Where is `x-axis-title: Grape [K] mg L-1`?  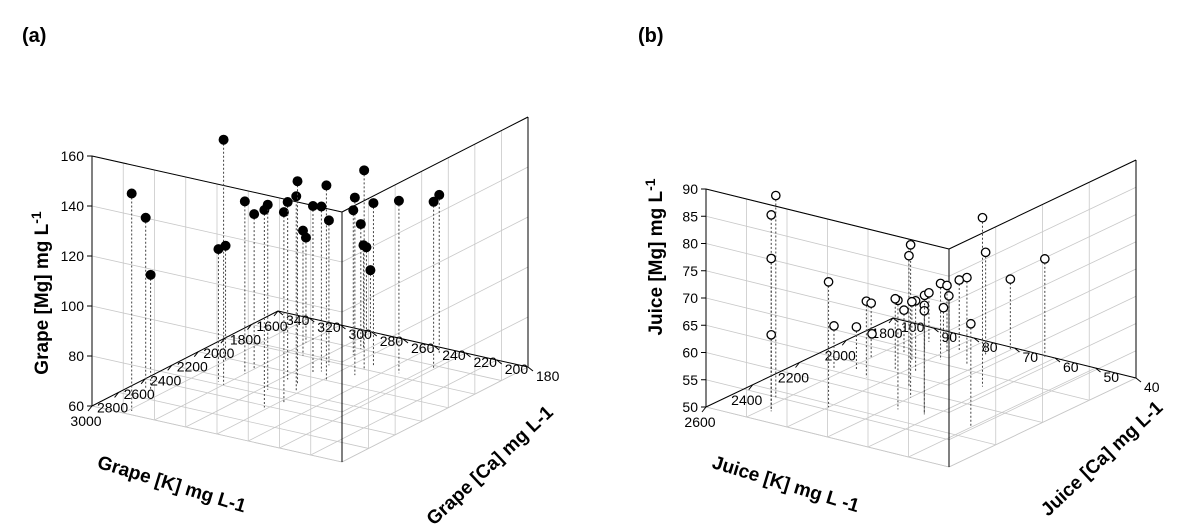 x-axis-title: Grape [K] mg L-1 is located at coordinates (172, 484).